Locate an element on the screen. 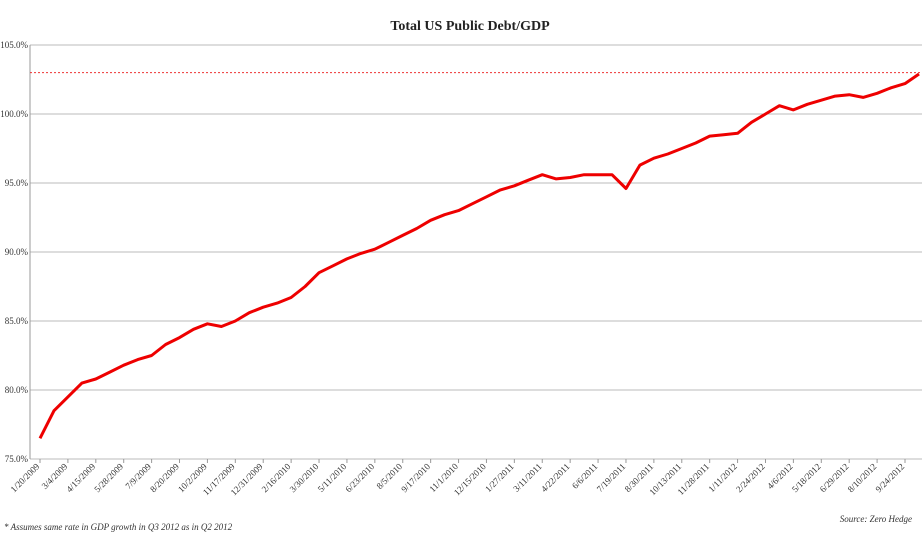 The height and width of the screenshot is (535, 922). x-tick-label: 6/23/2010 is located at coordinates (359, 477).